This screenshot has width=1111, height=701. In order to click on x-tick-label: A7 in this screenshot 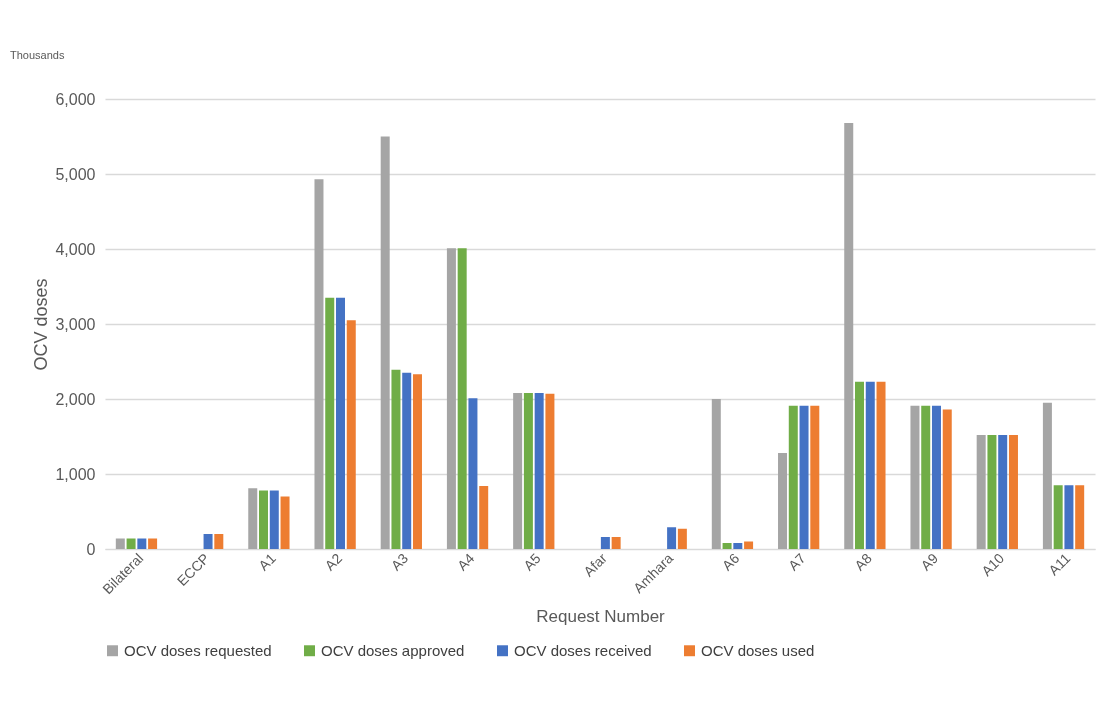, I will do `click(797, 561)`.